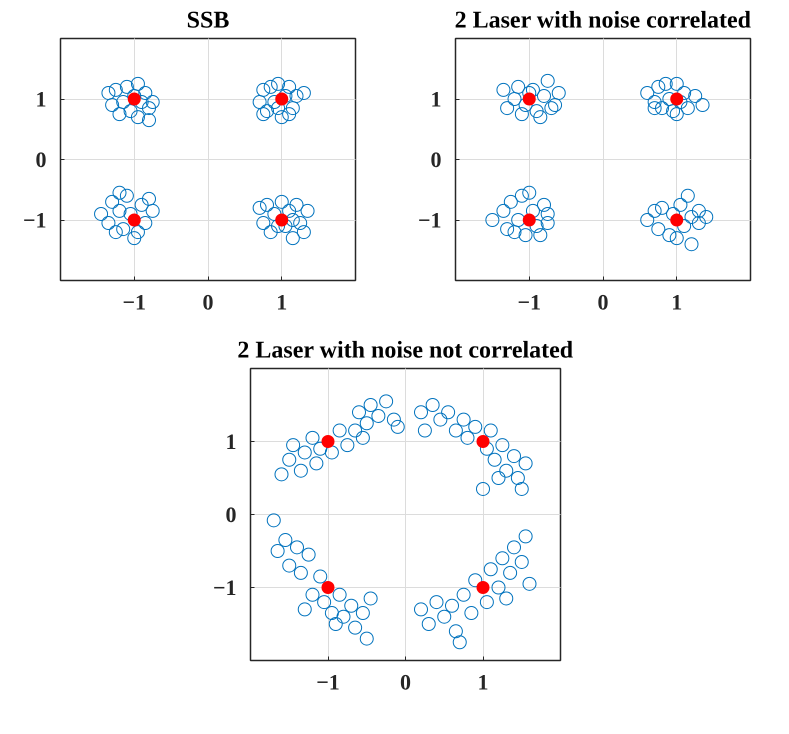 This screenshot has width=789, height=734. Describe the element at coordinates (231, 441) in the screenshot. I see `y-tick-label: 1` at that location.